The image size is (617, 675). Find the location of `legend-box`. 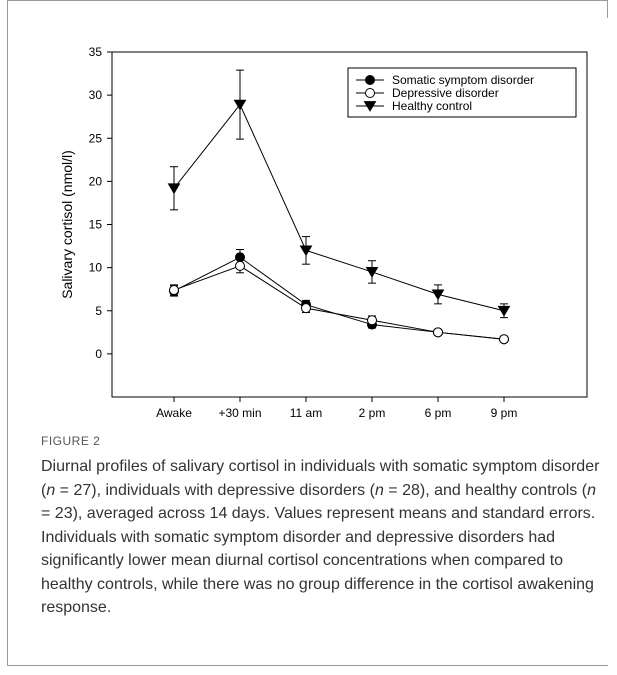

legend-box is located at coordinates (462, 92).